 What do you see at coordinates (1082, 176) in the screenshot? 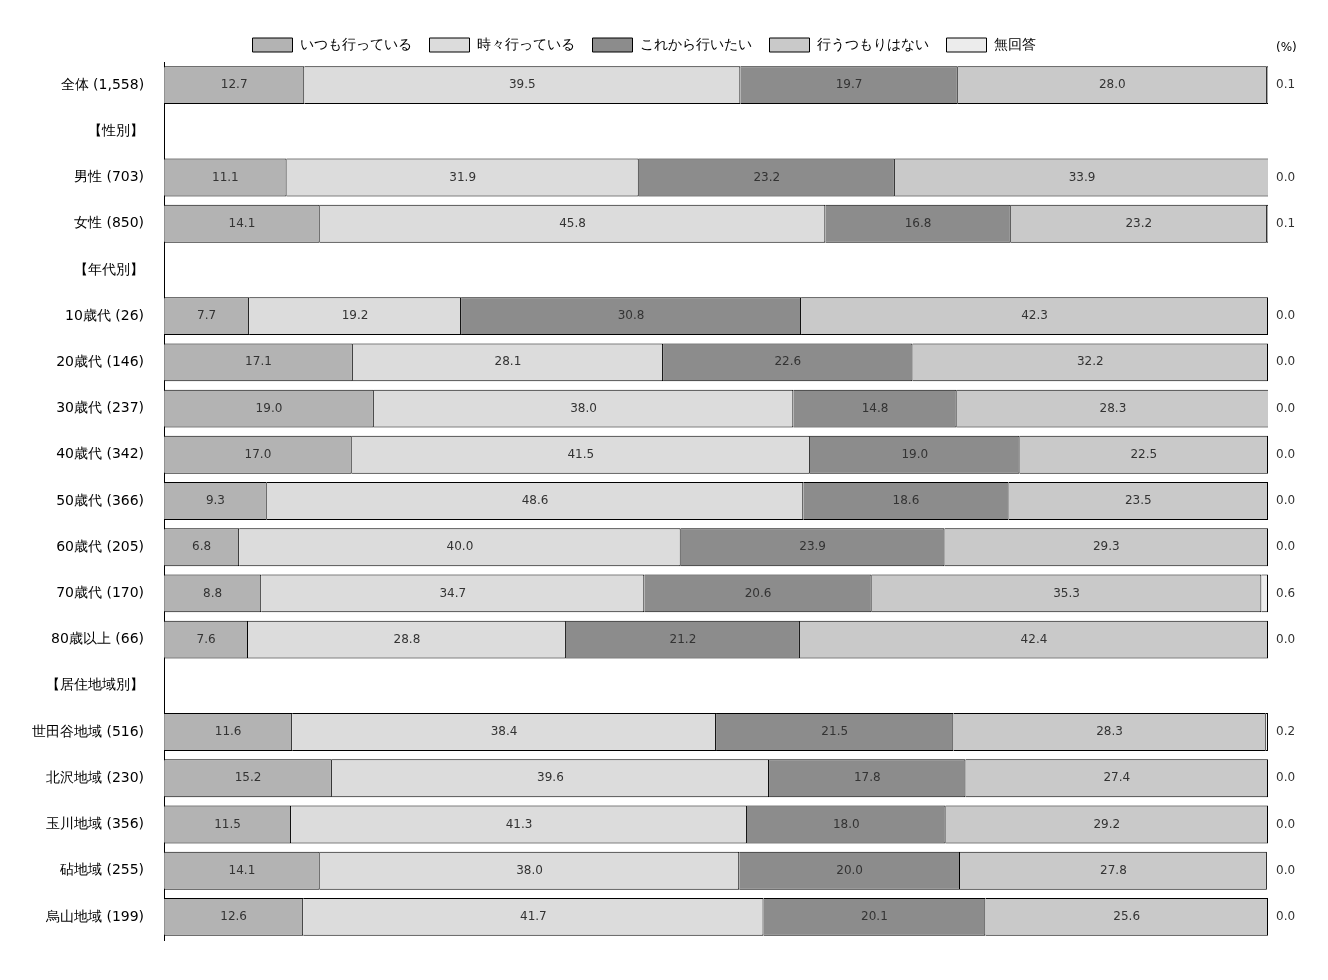
I see `data-label: 33.9` at bounding box center [1082, 176].